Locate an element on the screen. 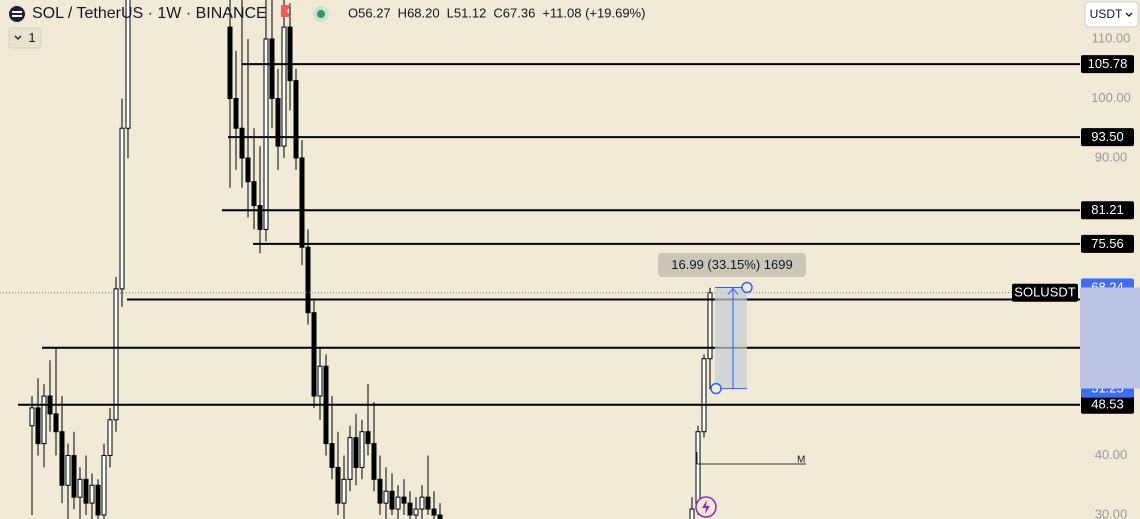  status-dot is located at coordinates (321, 14).